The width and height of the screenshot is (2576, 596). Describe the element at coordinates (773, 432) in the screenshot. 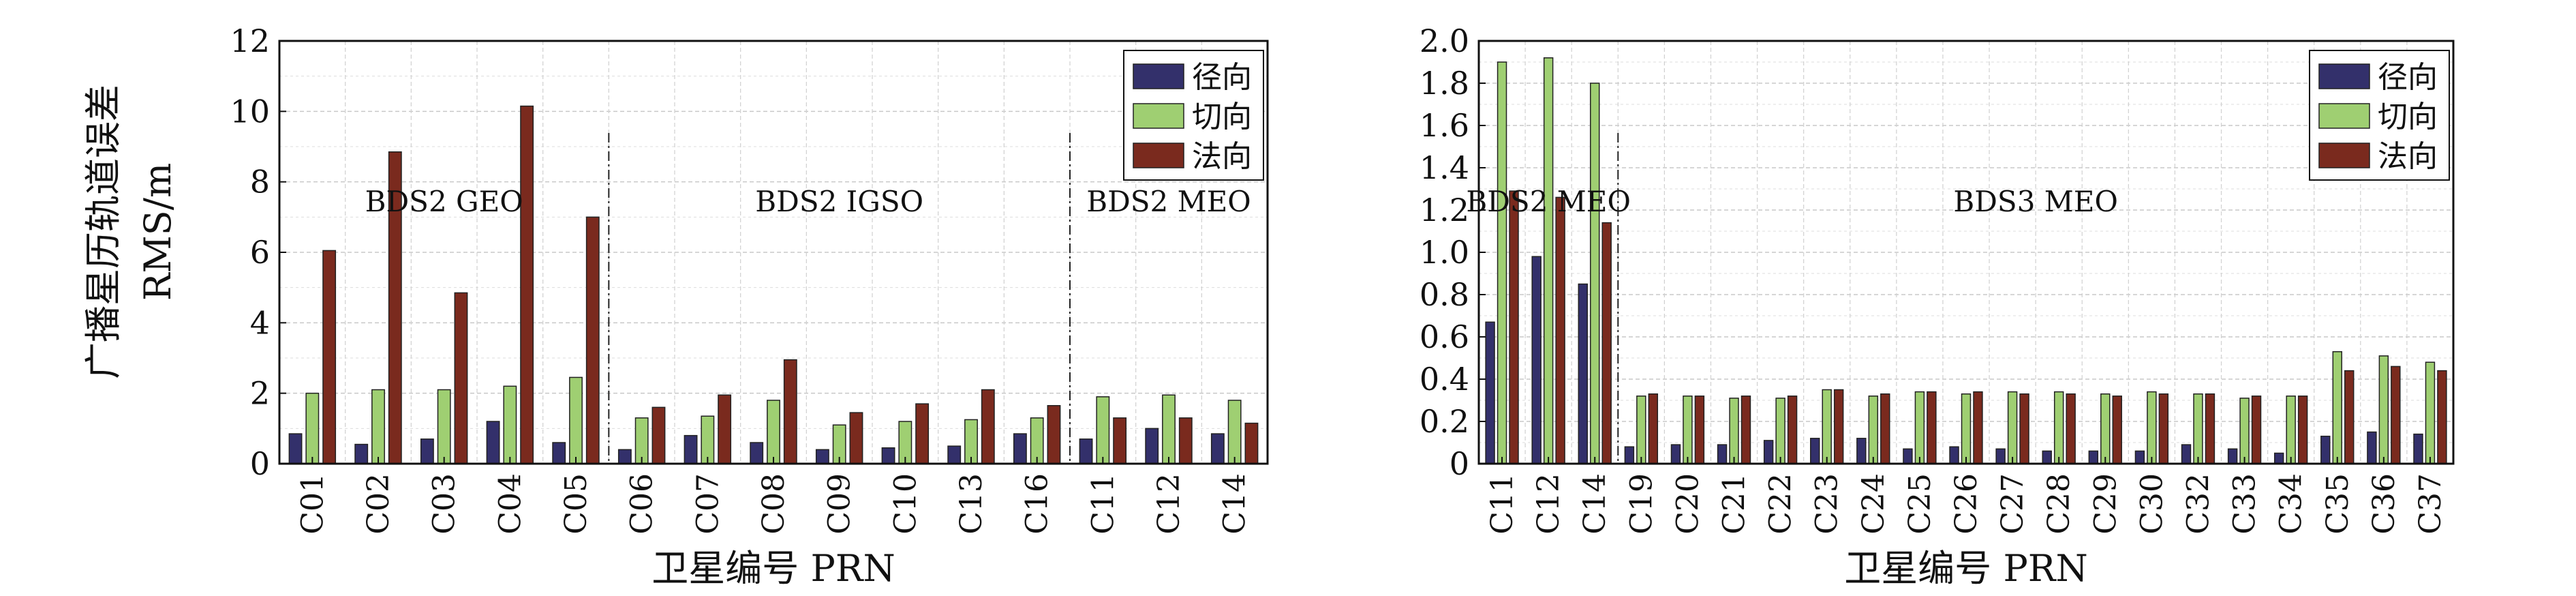

I see `bar-C08-切向` at that location.